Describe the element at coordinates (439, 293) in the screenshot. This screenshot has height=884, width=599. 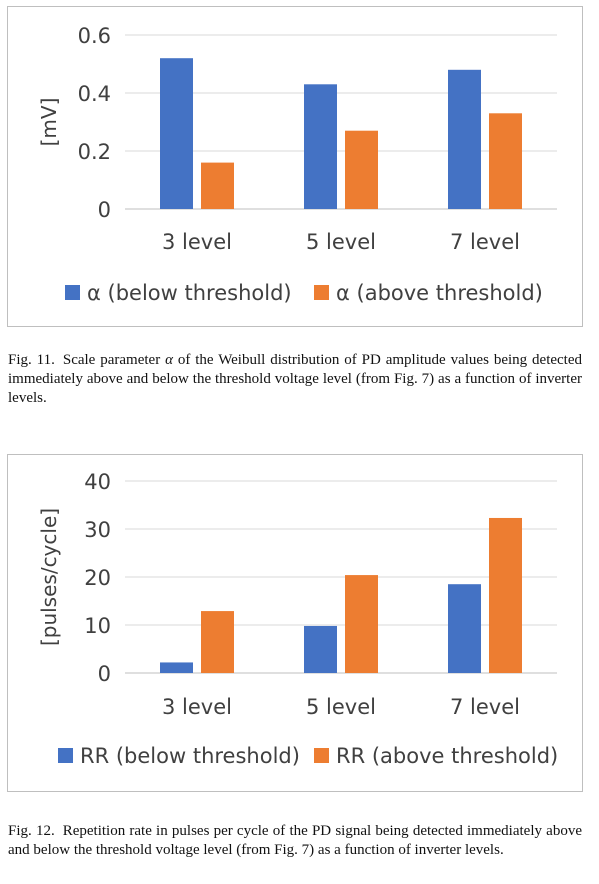
I see `legend-label: α (above threshold)` at that location.